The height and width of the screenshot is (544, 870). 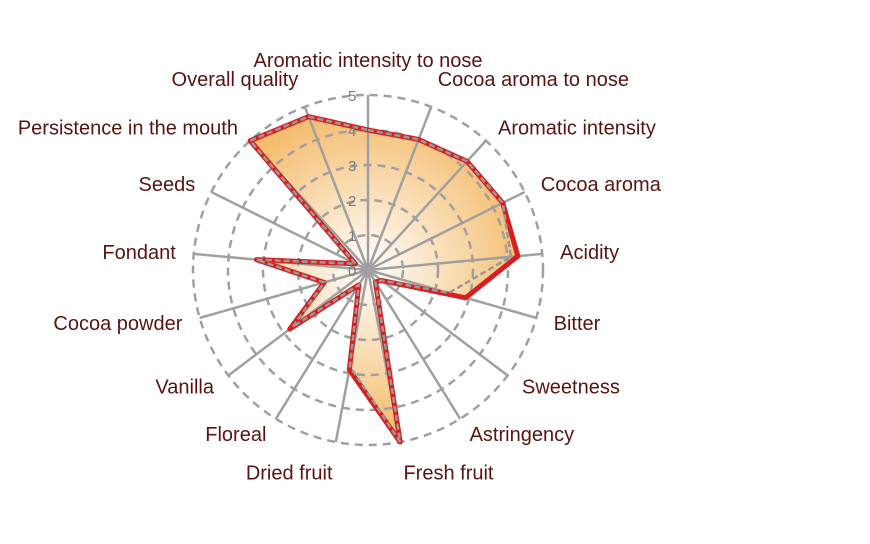 I want to click on tick-label-4: 4, so click(x=352, y=131).